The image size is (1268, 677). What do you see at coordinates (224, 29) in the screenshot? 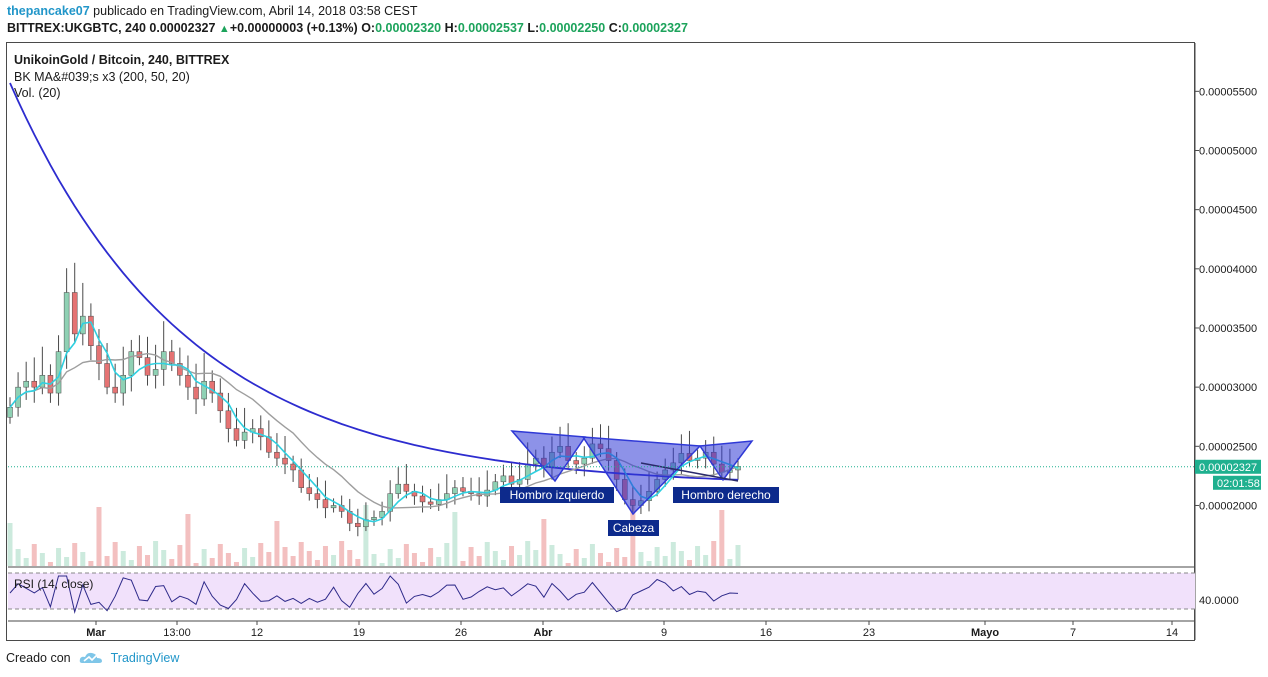
I see `triangle-up-icon: ▲` at bounding box center [224, 29].